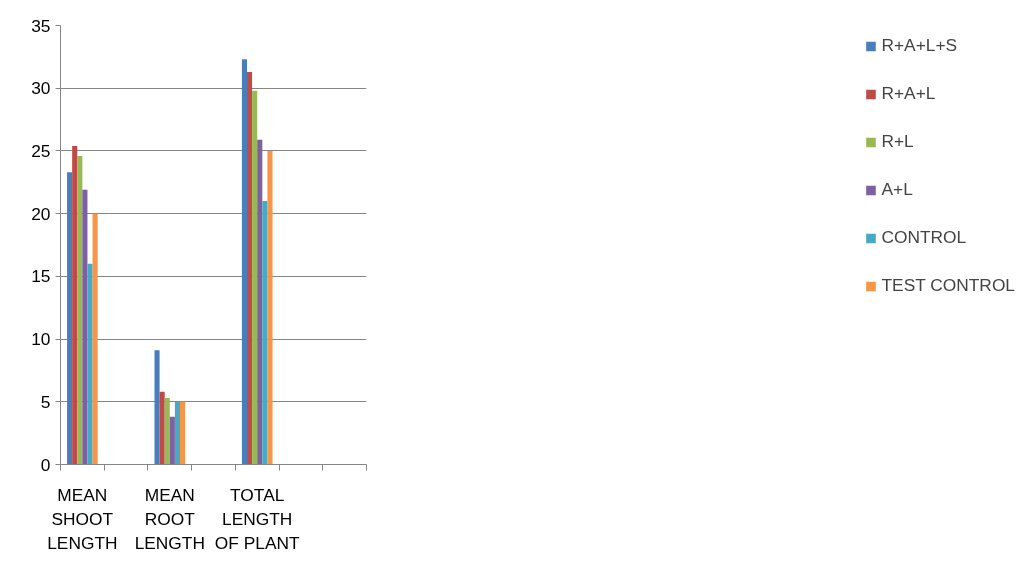  What do you see at coordinates (169, 518) in the screenshot?
I see `x-tick-label: MEAN ROOT LENGTH` at bounding box center [169, 518].